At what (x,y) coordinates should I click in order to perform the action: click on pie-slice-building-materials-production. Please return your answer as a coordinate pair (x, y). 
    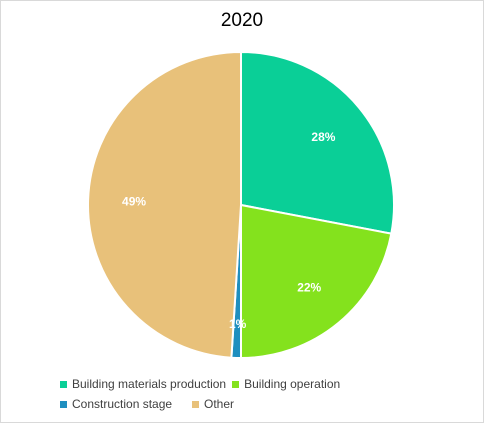
    Looking at the image, I should click on (317, 142).